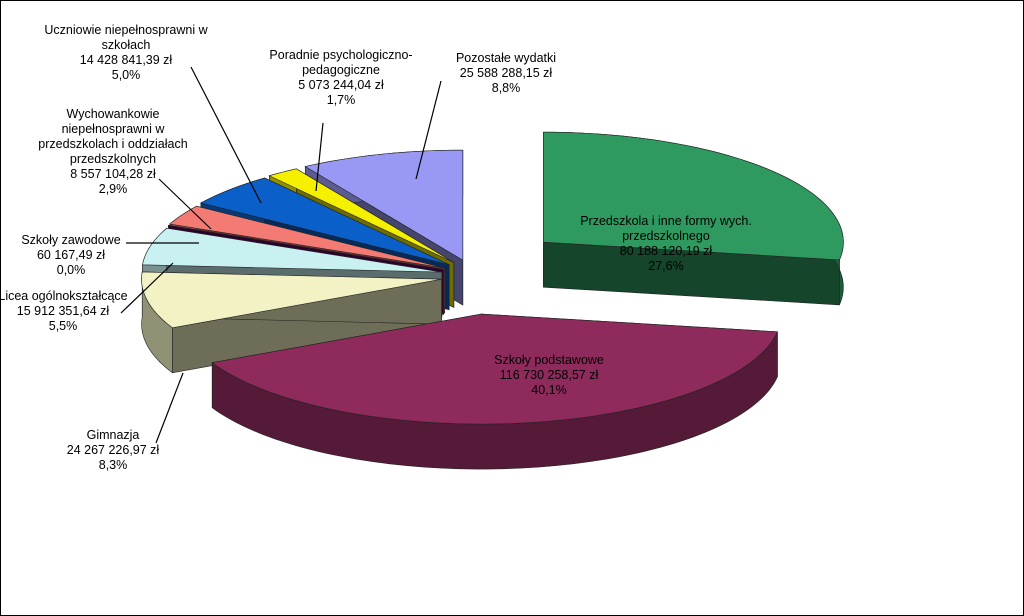  What do you see at coordinates (666, 251) in the screenshot?
I see `value-label: 80 188 120,19 zł` at bounding box center [666, 251].